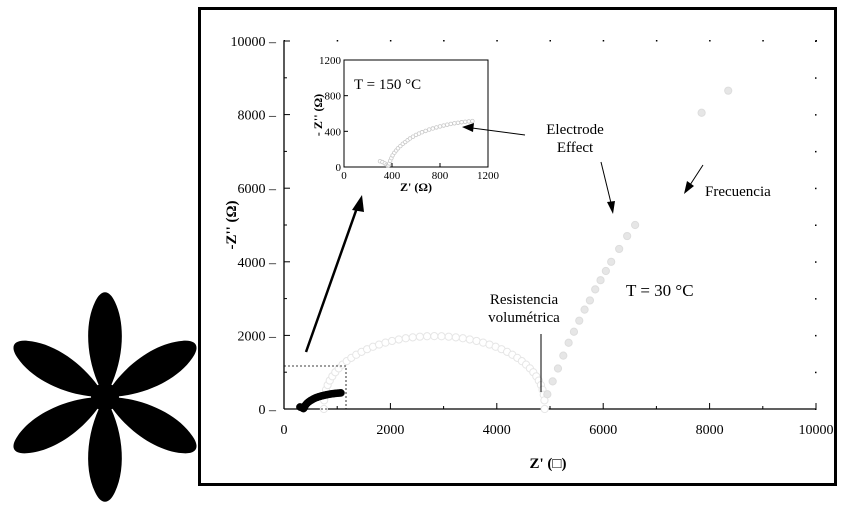 The width and height of the screenshot is (843, 508). Describe the element at coordinates (498, 131) in the screenshot. I see `electrode-arrow-inset` at that location.